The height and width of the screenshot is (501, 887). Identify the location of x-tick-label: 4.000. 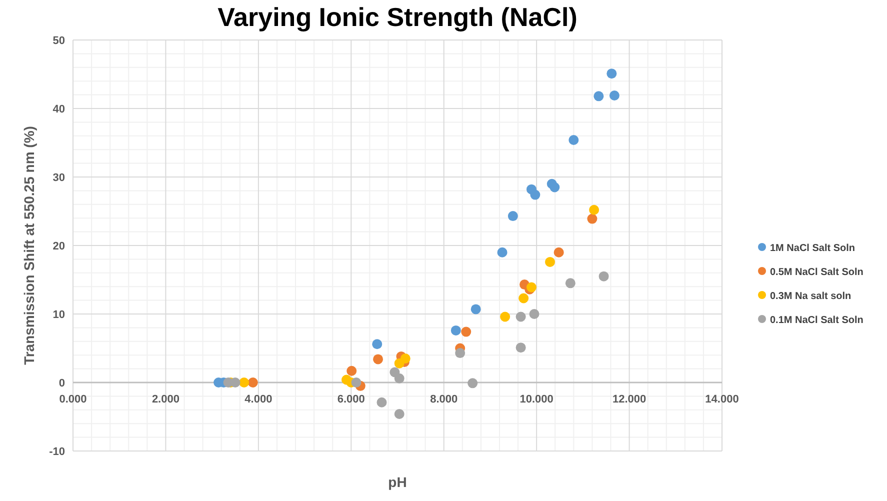
(258, 400).